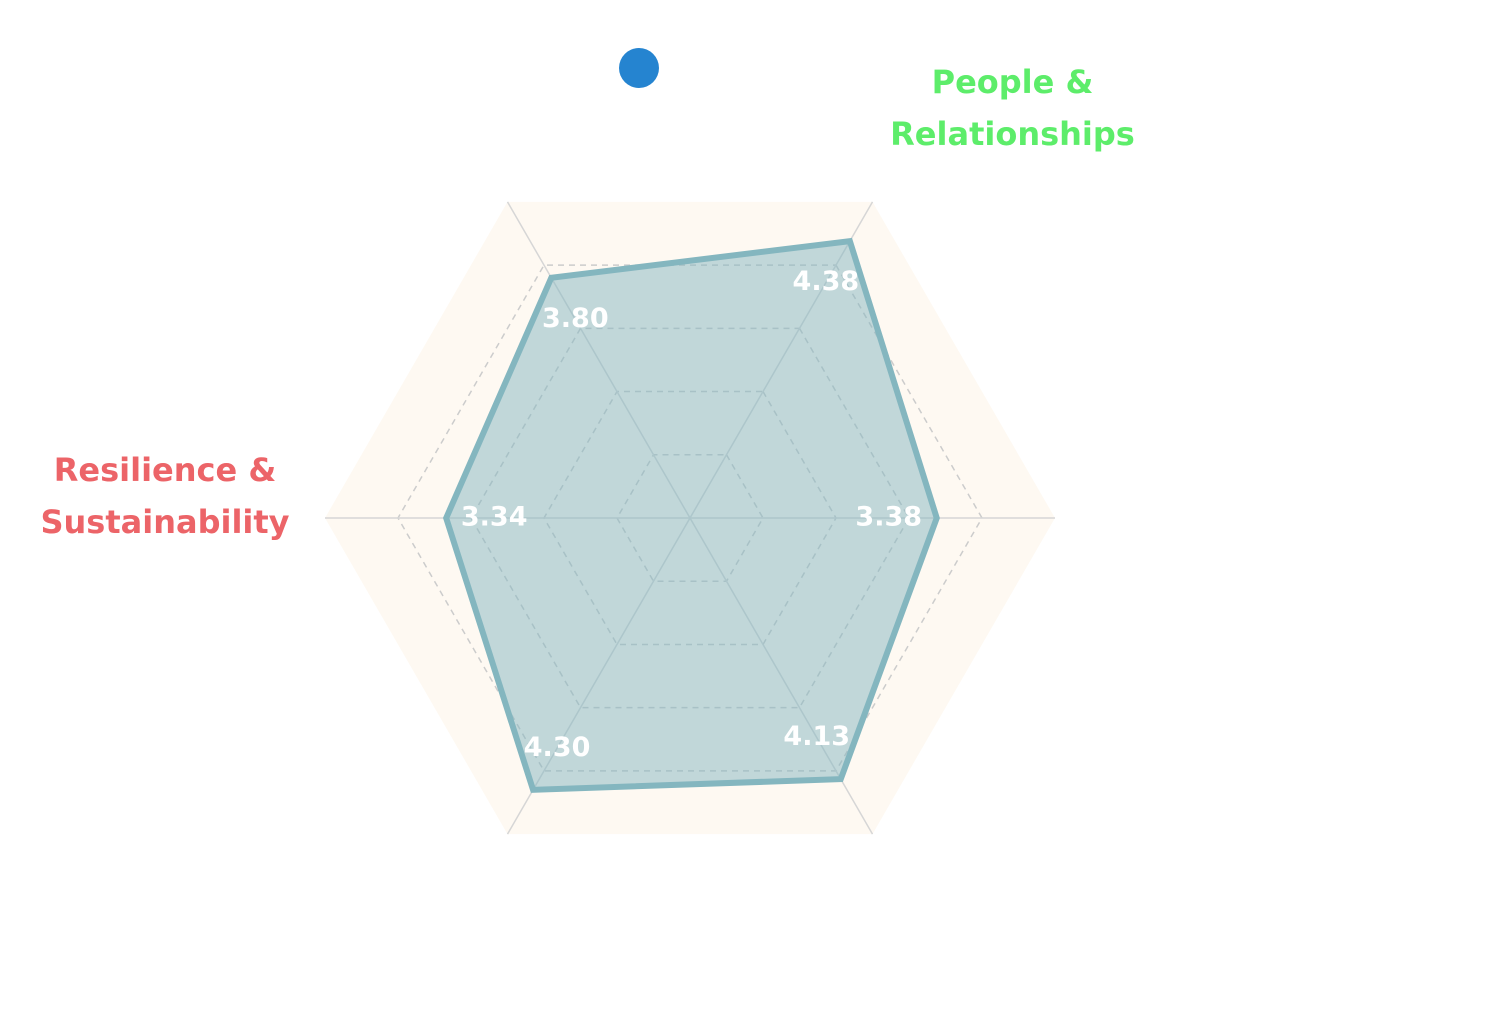  I want to click on category-label: Resilience & Sustainability, so click(165, 496).